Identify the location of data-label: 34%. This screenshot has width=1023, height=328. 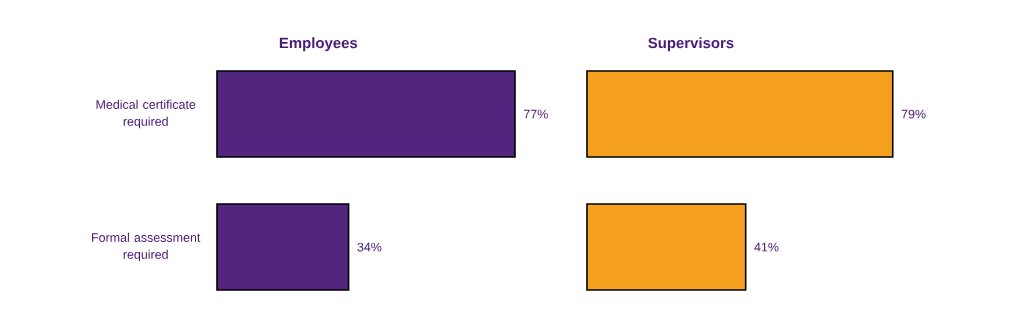
(369, 247).